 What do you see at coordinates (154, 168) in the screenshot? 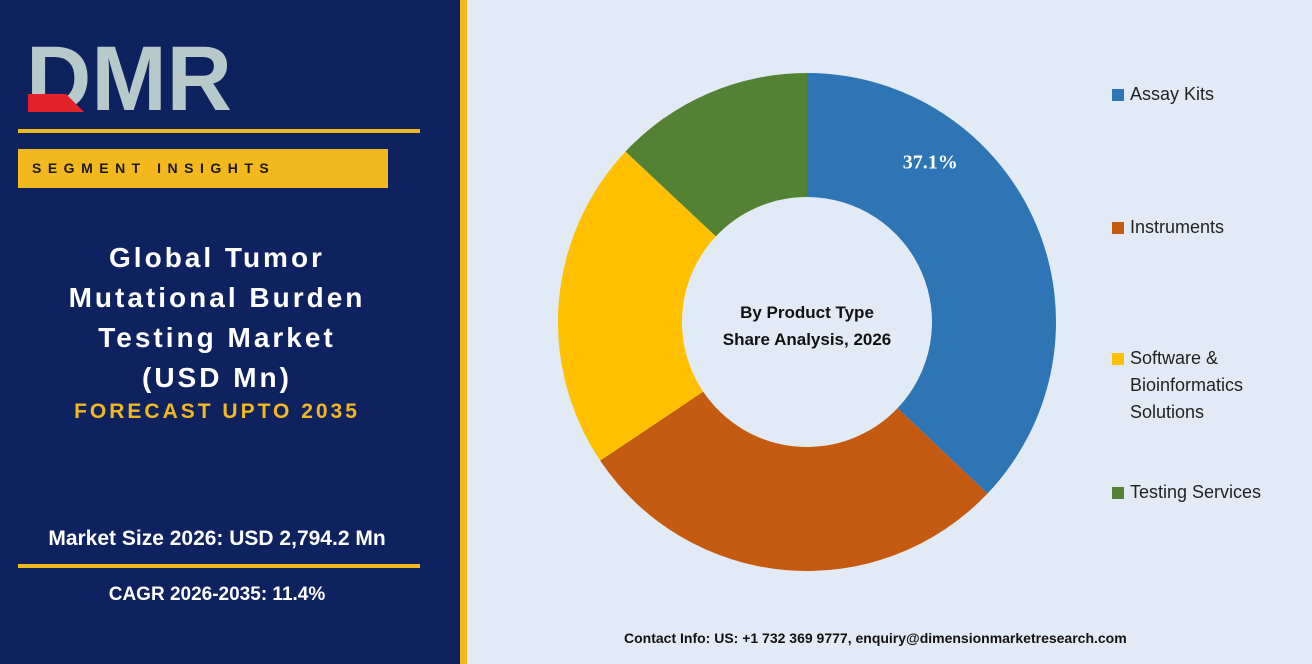
I see `segment-insights-text: SEGMENT INSIGHTS` at bounding box center [154, 168].